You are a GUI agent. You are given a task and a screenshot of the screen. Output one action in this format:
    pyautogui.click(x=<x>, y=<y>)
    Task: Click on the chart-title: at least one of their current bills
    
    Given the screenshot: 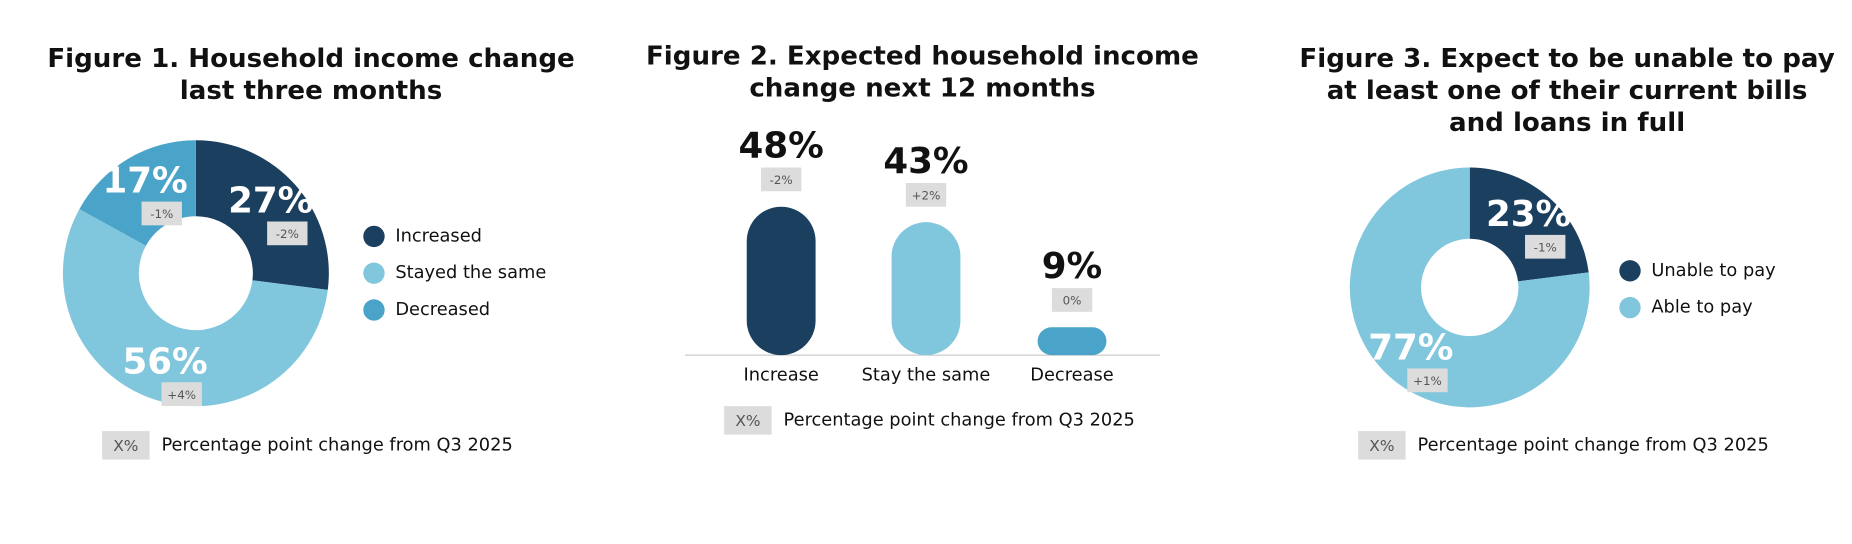 What is the action you would take?
    pyautogui.click(x=1567, y=91)
    